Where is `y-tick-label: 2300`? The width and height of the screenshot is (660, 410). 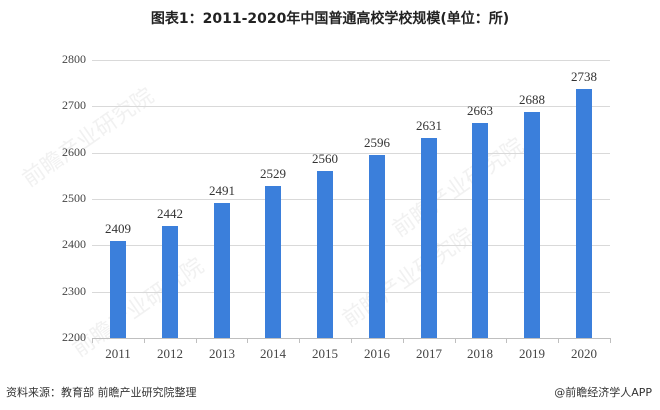
y-tick-label: 2300 is located at coordinates (74, 291).